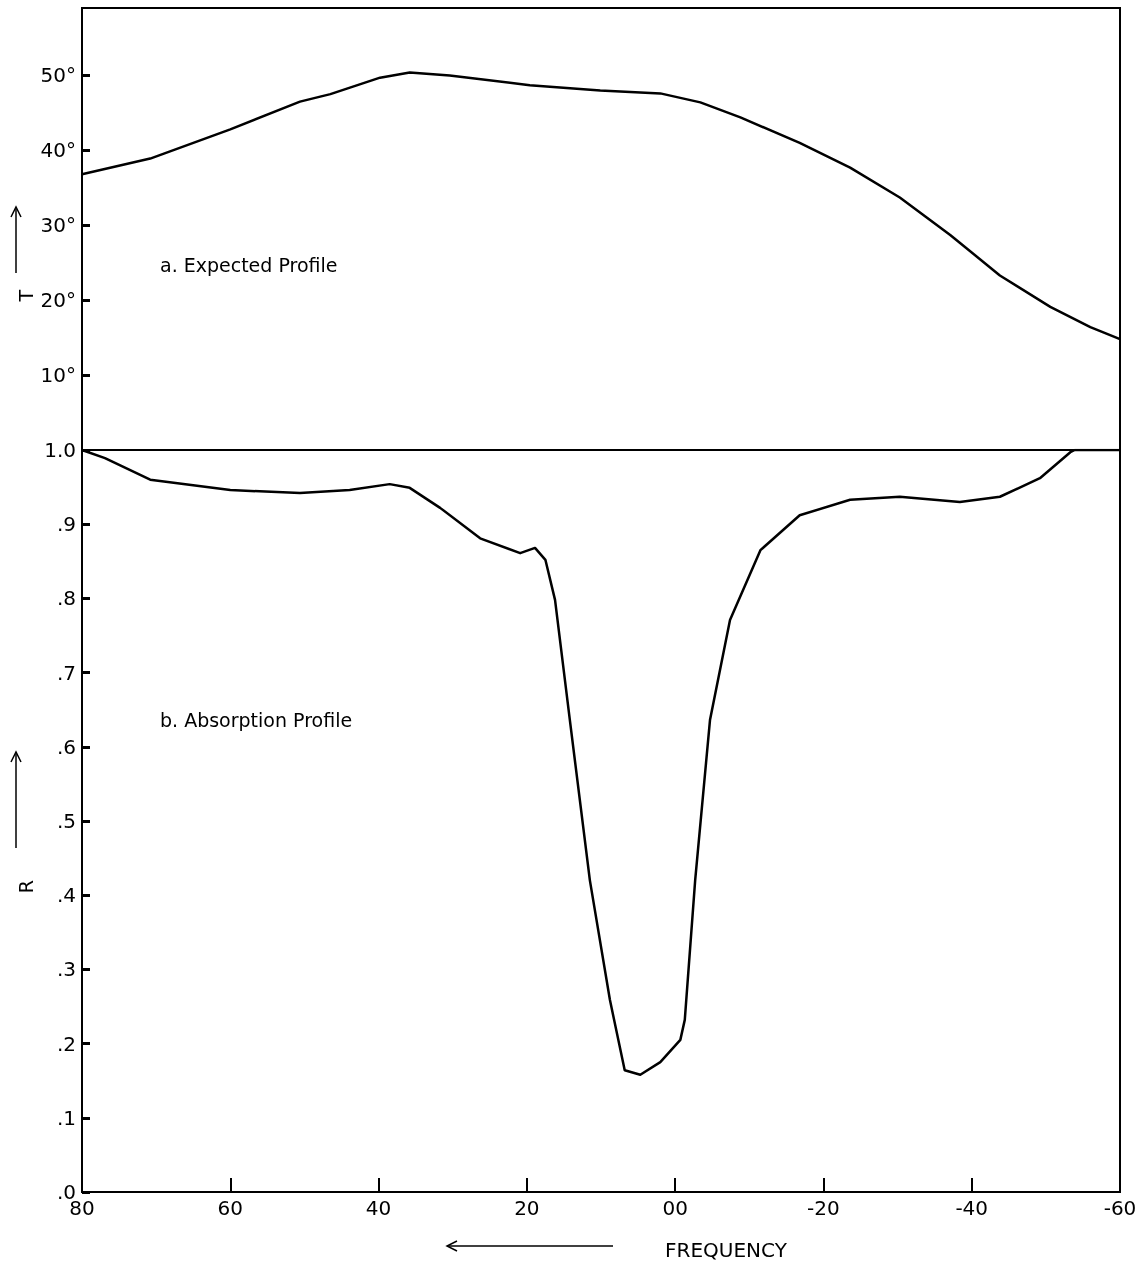 The width and height of the screenshot is (1146, 1268). What do you see at coordinates (66, 524) in the screenshot?
I see `y-tick-label: .9` at bounding box center [66, 524].